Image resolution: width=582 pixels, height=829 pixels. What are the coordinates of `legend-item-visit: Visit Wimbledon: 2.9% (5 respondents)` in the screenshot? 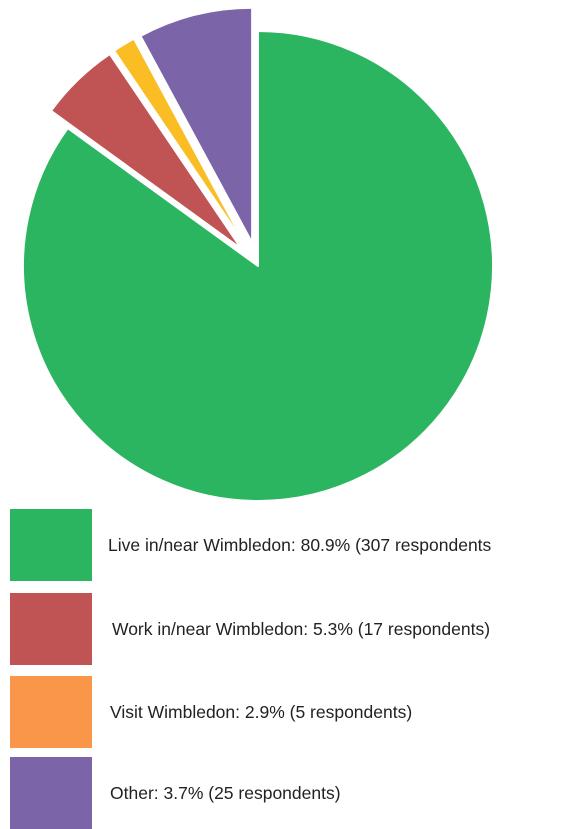 It's located at (296, 712).